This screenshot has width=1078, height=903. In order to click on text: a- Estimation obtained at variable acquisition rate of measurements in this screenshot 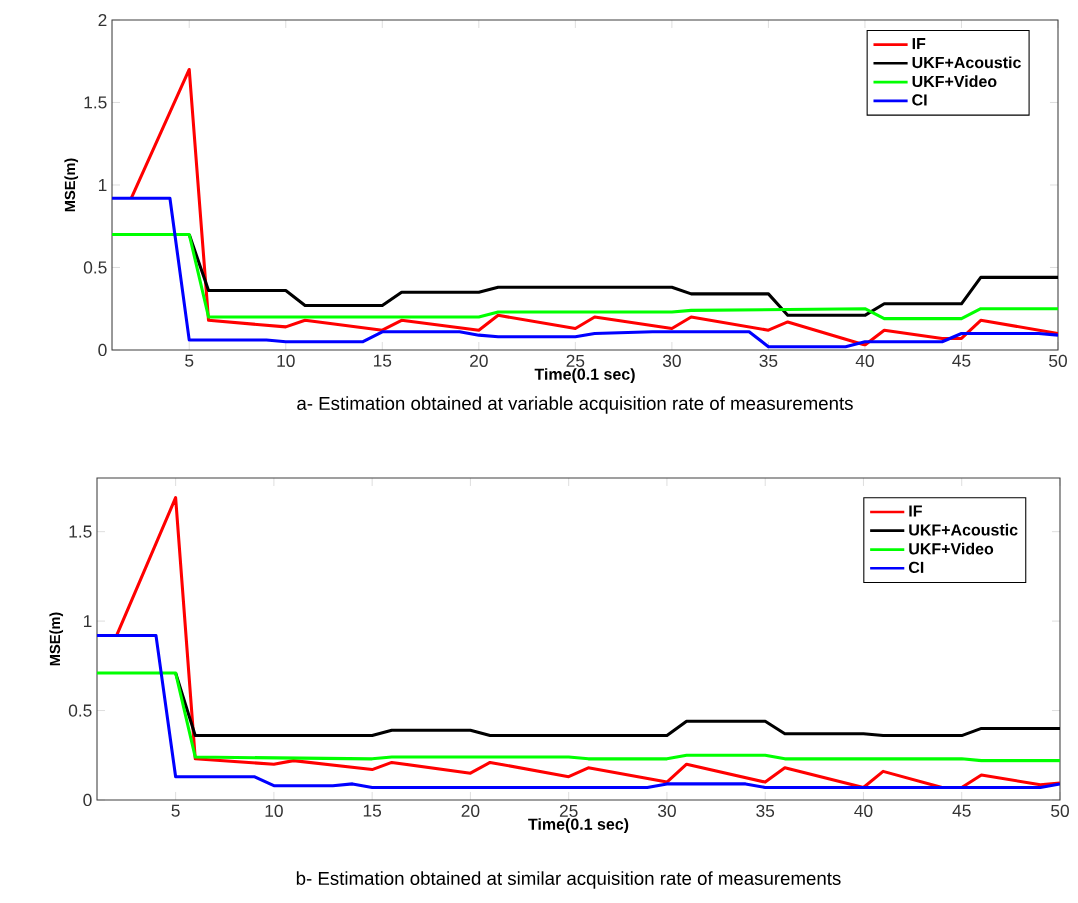, I will do `click(575, 405)`.